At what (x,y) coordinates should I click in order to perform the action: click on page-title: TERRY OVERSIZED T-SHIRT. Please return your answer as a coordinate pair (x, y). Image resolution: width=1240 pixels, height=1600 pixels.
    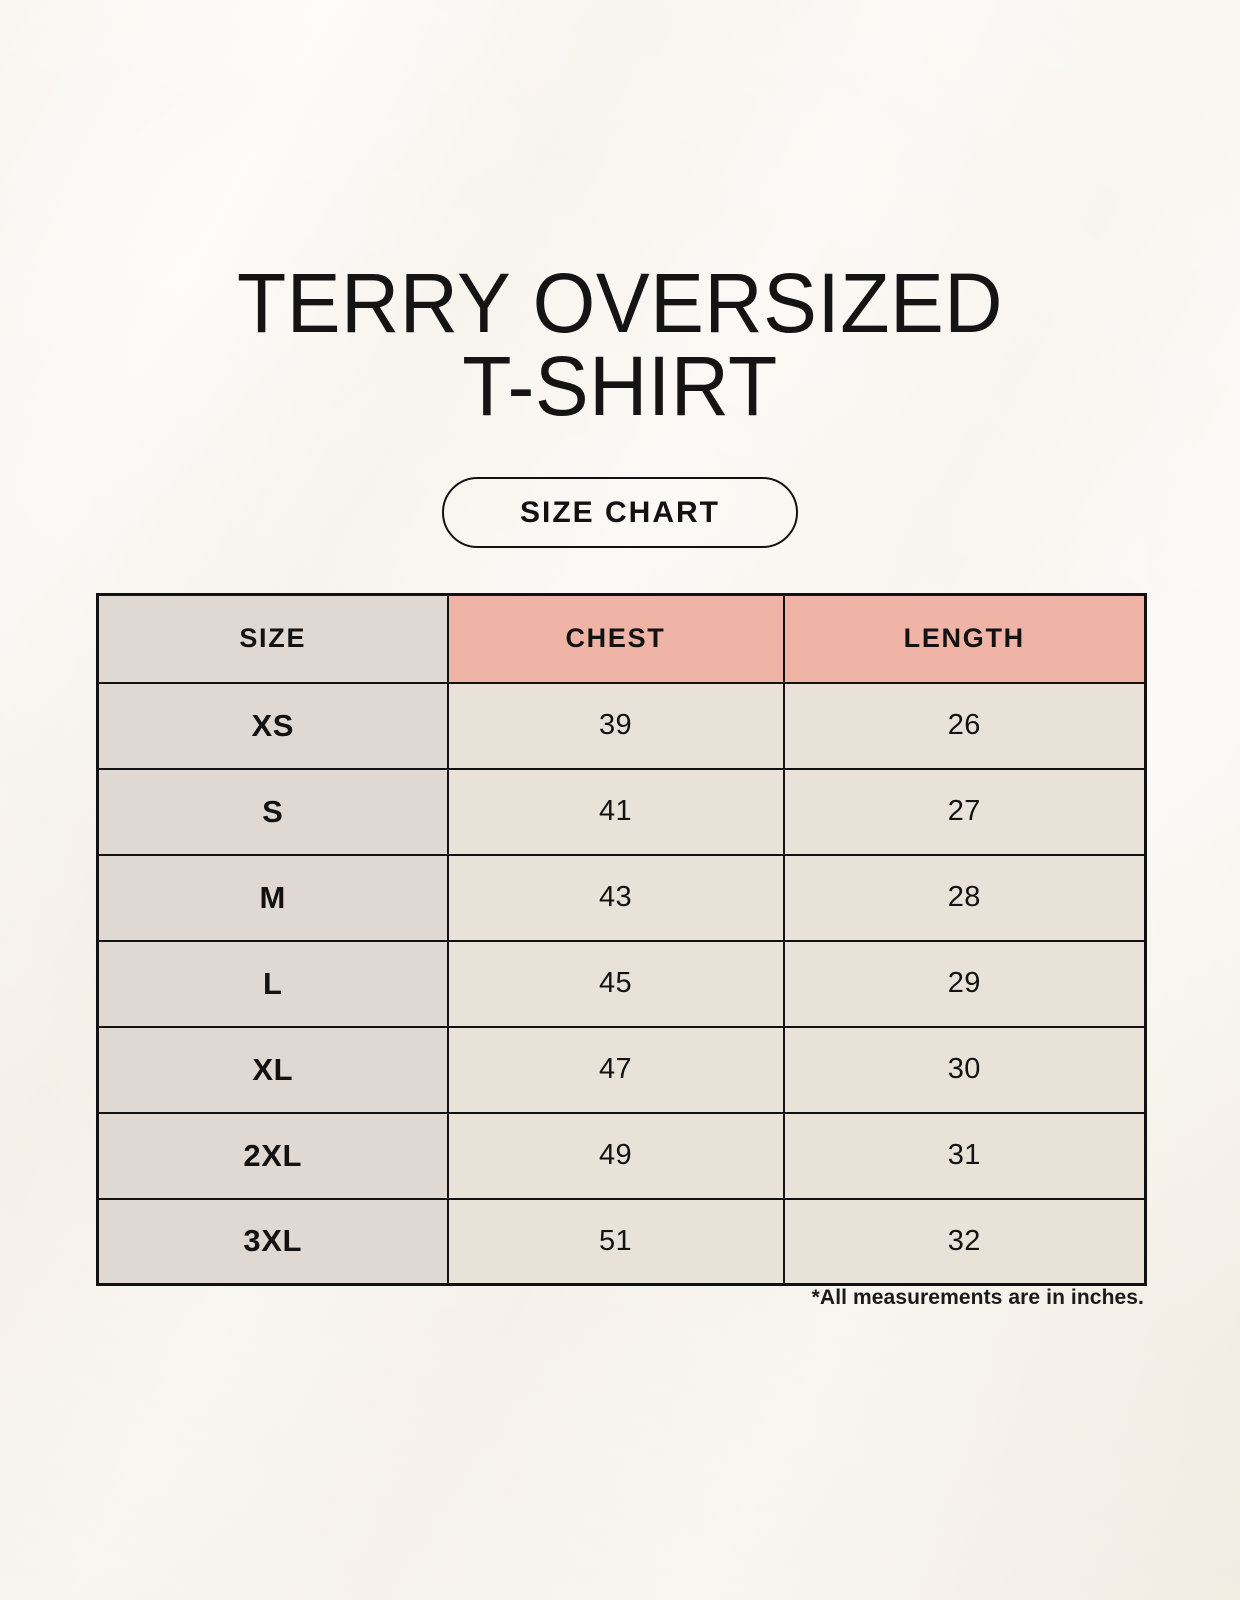
    Looking at the image, I should click on (620, 345).